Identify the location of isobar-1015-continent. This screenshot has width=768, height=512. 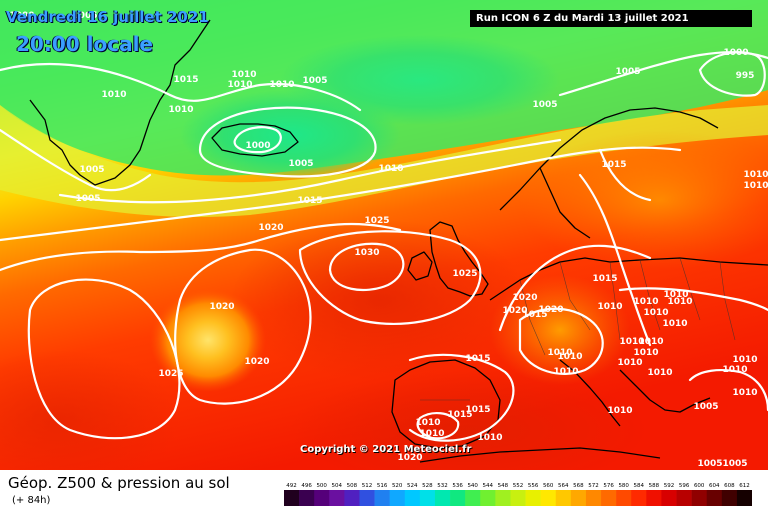
(575, 288).